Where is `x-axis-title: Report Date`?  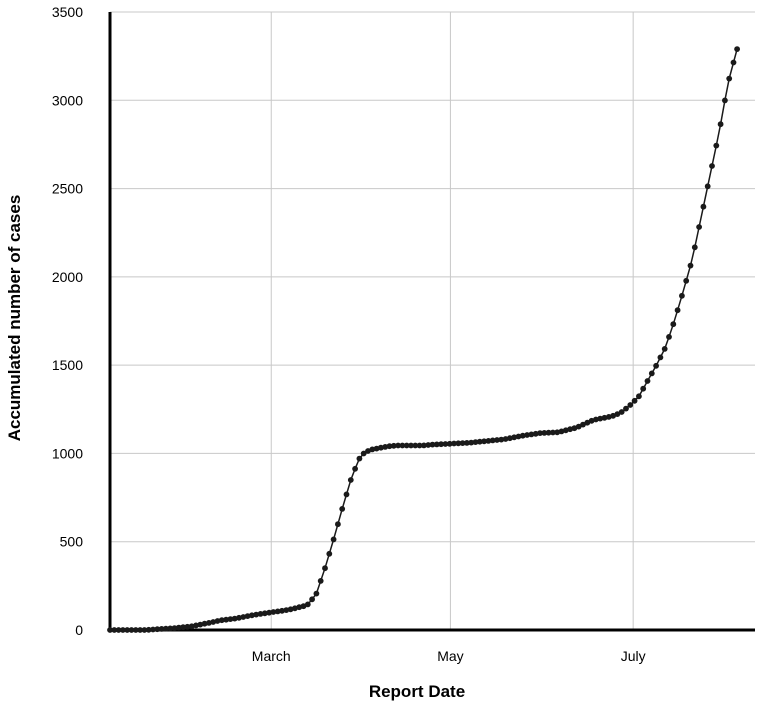
x-axis-title: Report Date is located at coordinates (417, 691).